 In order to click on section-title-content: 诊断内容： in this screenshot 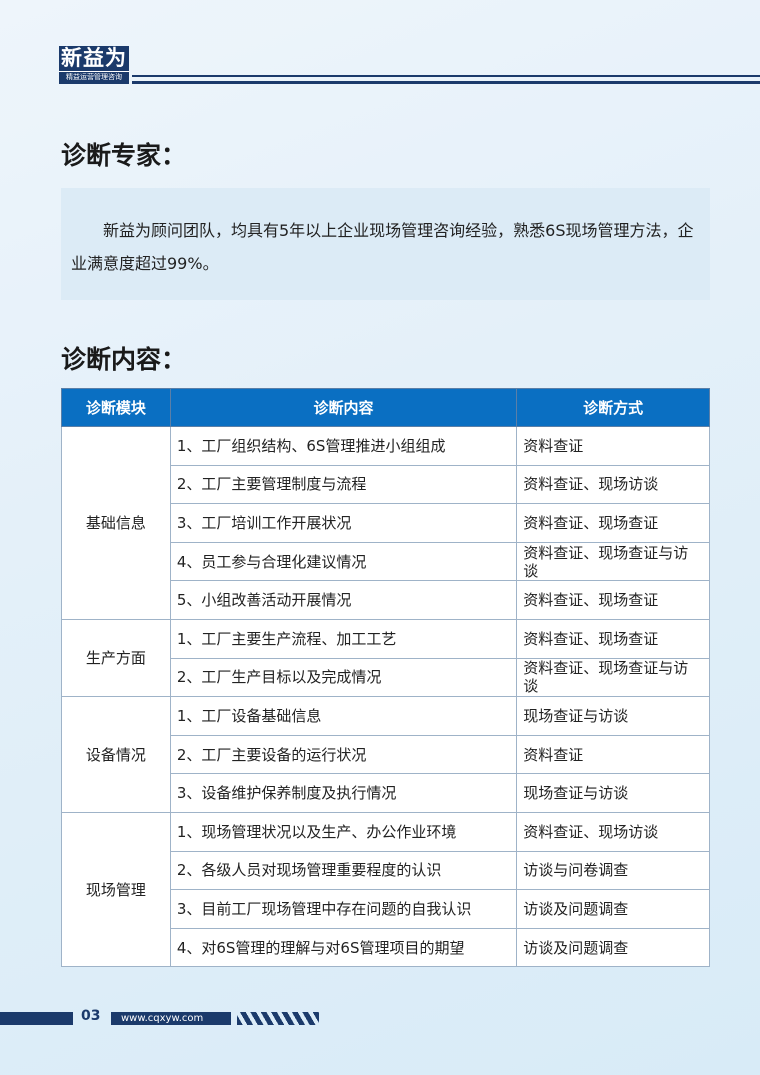, I will do `click(124, 359)`.